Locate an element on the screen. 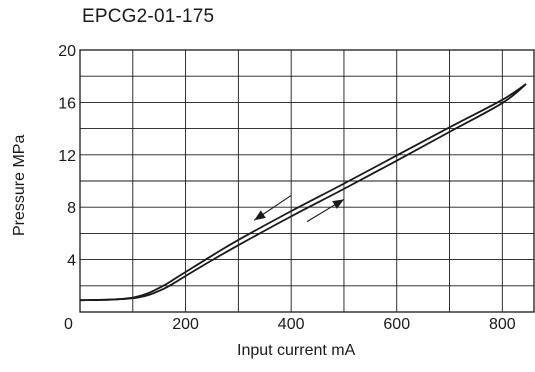  y-tick-label: 20 is located at coordinates (67, 51).